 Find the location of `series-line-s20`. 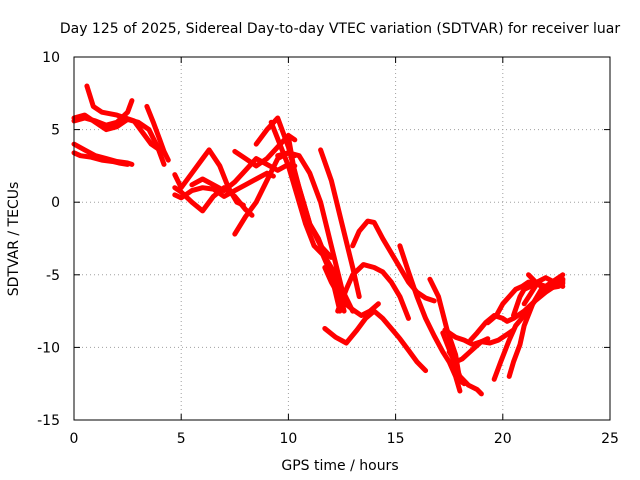

series-line-s20 is located at coordinates (373, 291).